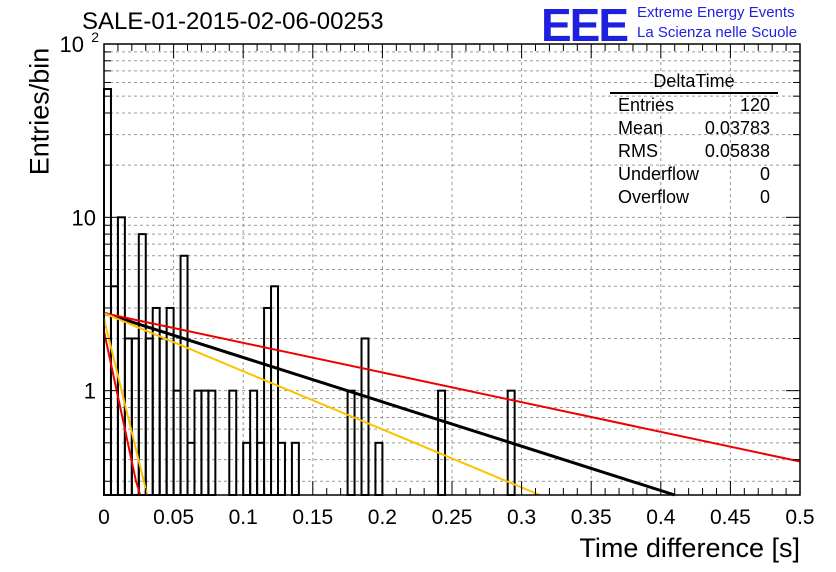 This screenshot has height=572, width=836. What do you see at coordinates (737, 128) in the screenshot?
I see `stats-value: 0.03783` at bounding box center [737, 128].